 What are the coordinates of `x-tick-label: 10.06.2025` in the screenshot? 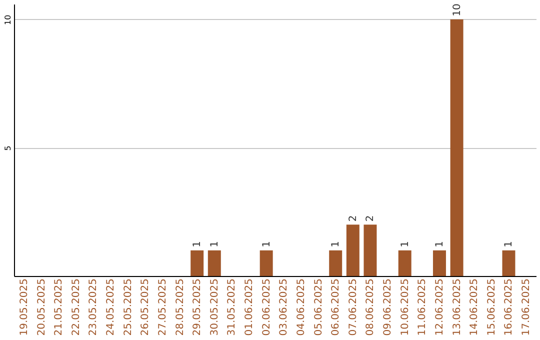 It's located at (405, 307).